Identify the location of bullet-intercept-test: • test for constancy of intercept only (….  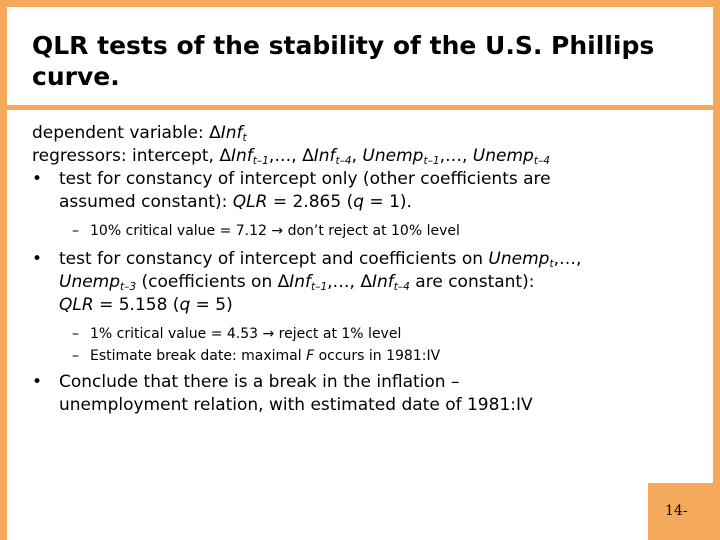
(291, 190).